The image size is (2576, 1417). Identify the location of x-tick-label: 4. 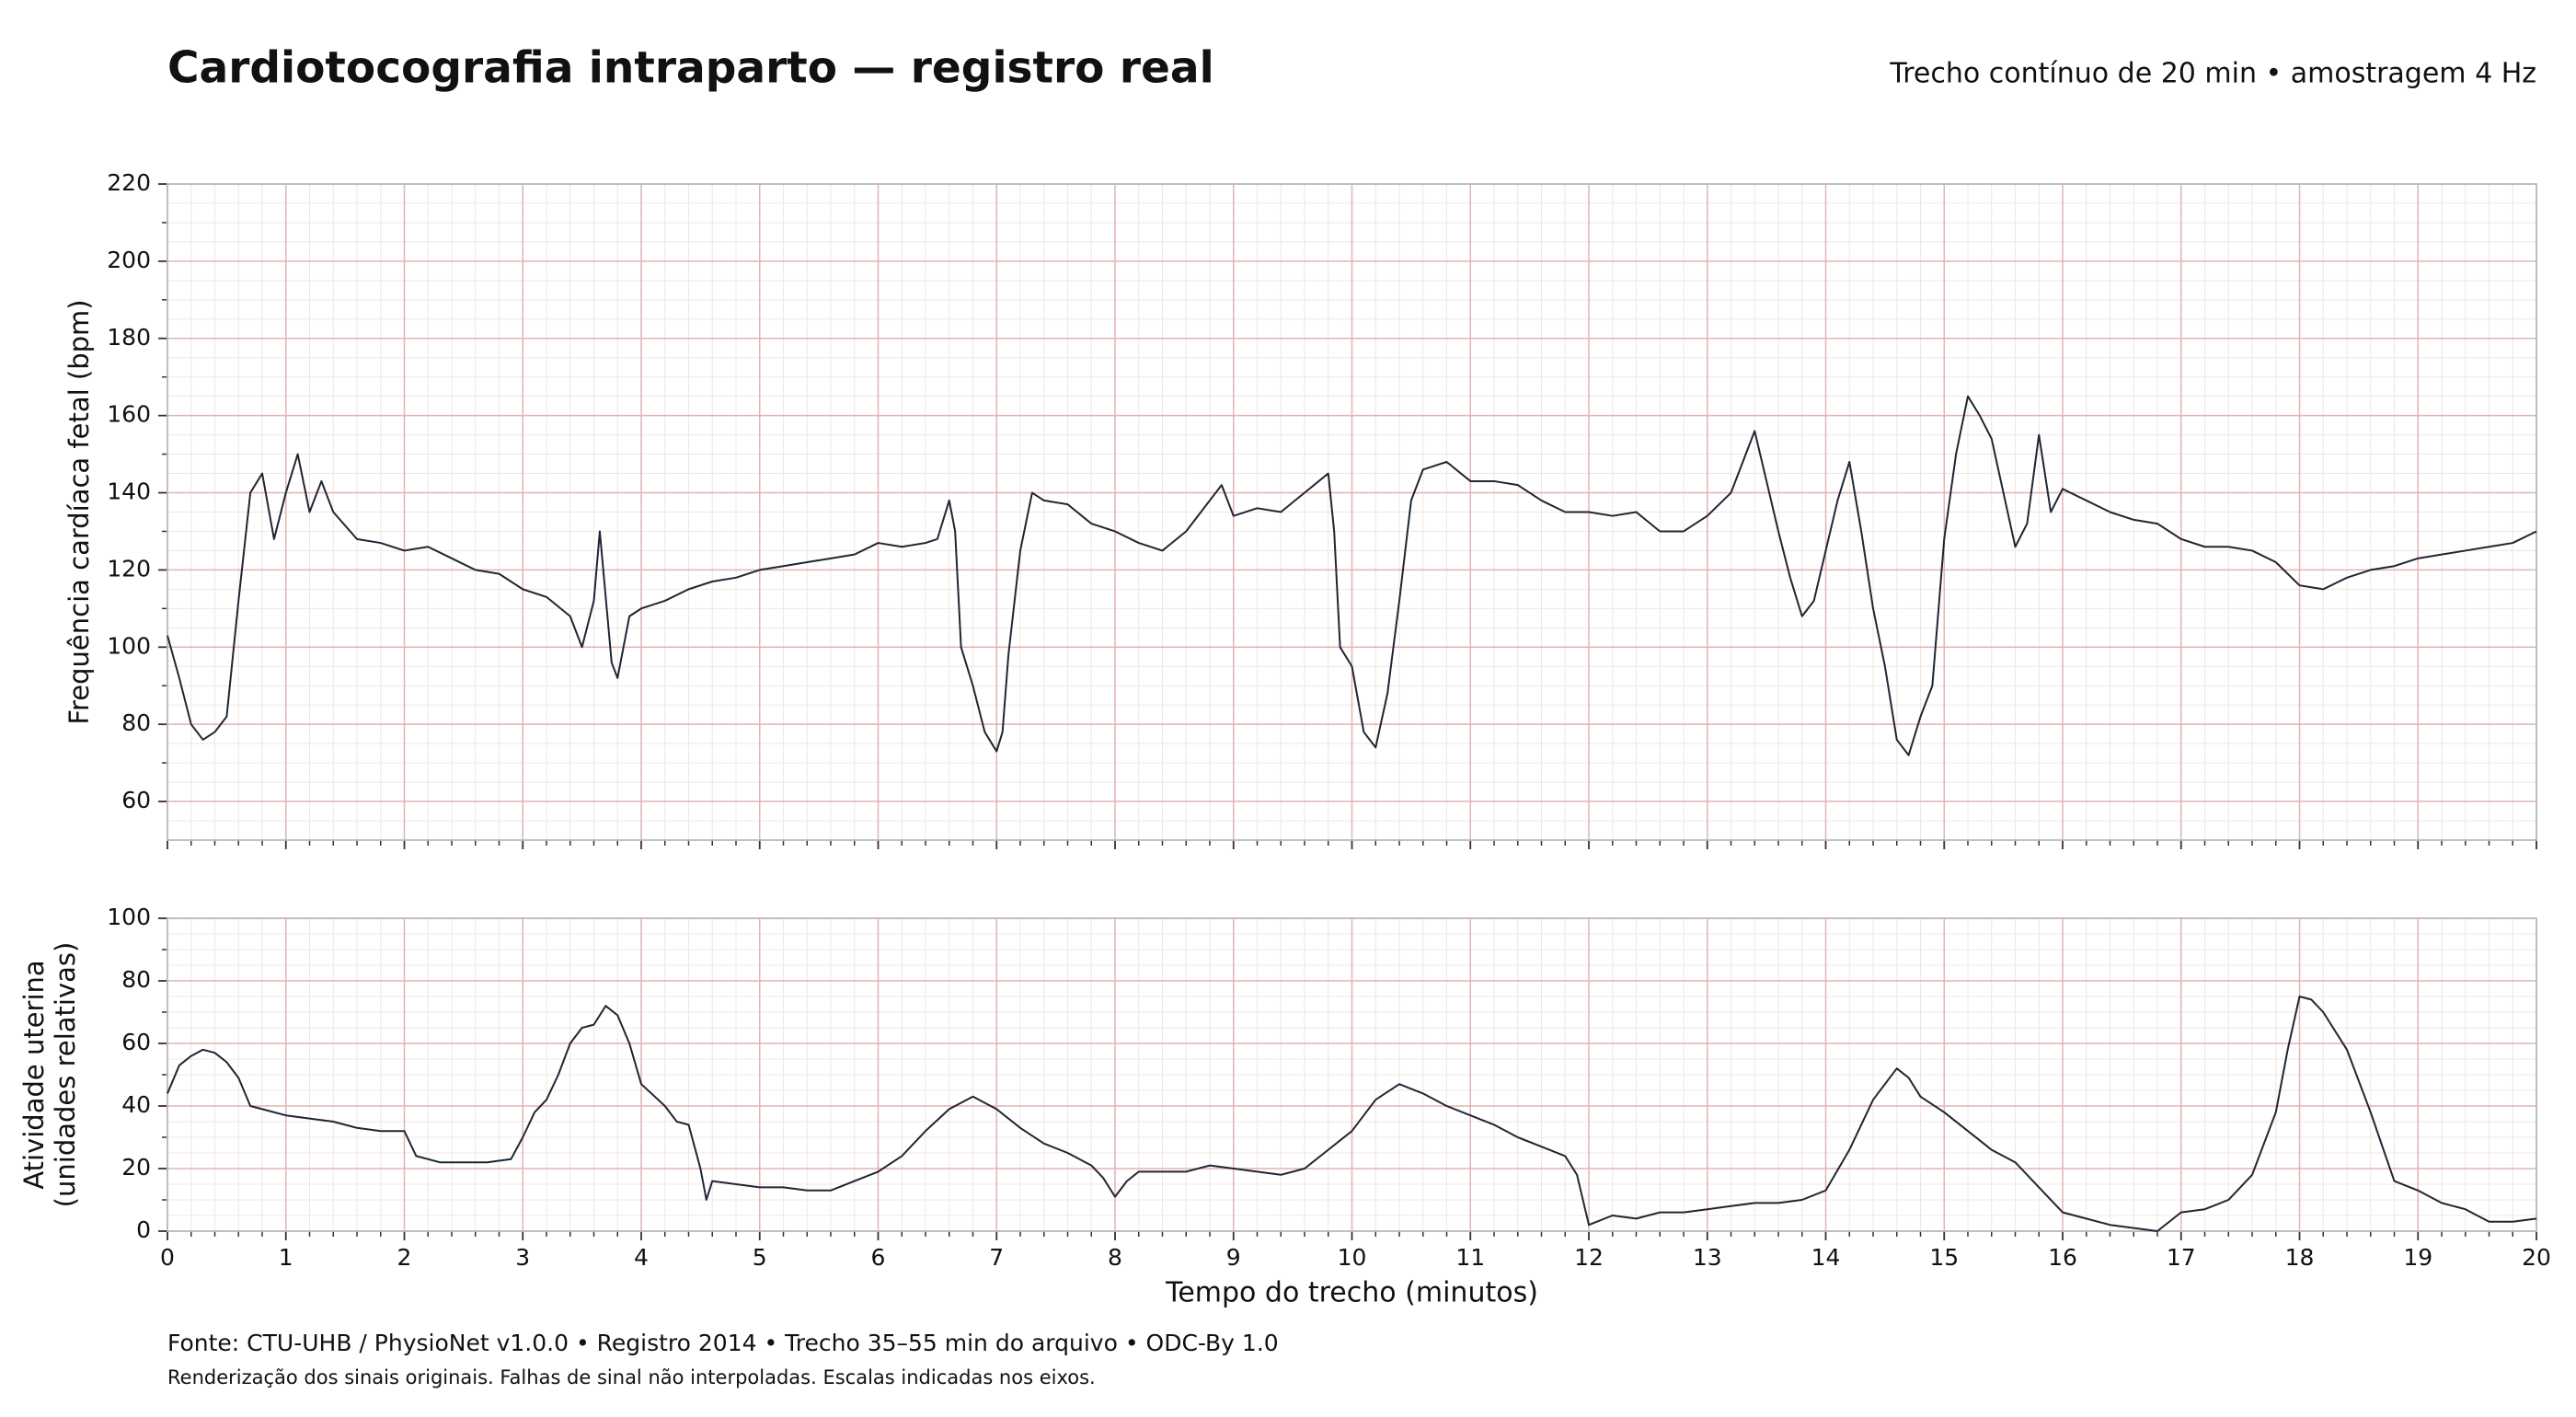
(641, 1257).